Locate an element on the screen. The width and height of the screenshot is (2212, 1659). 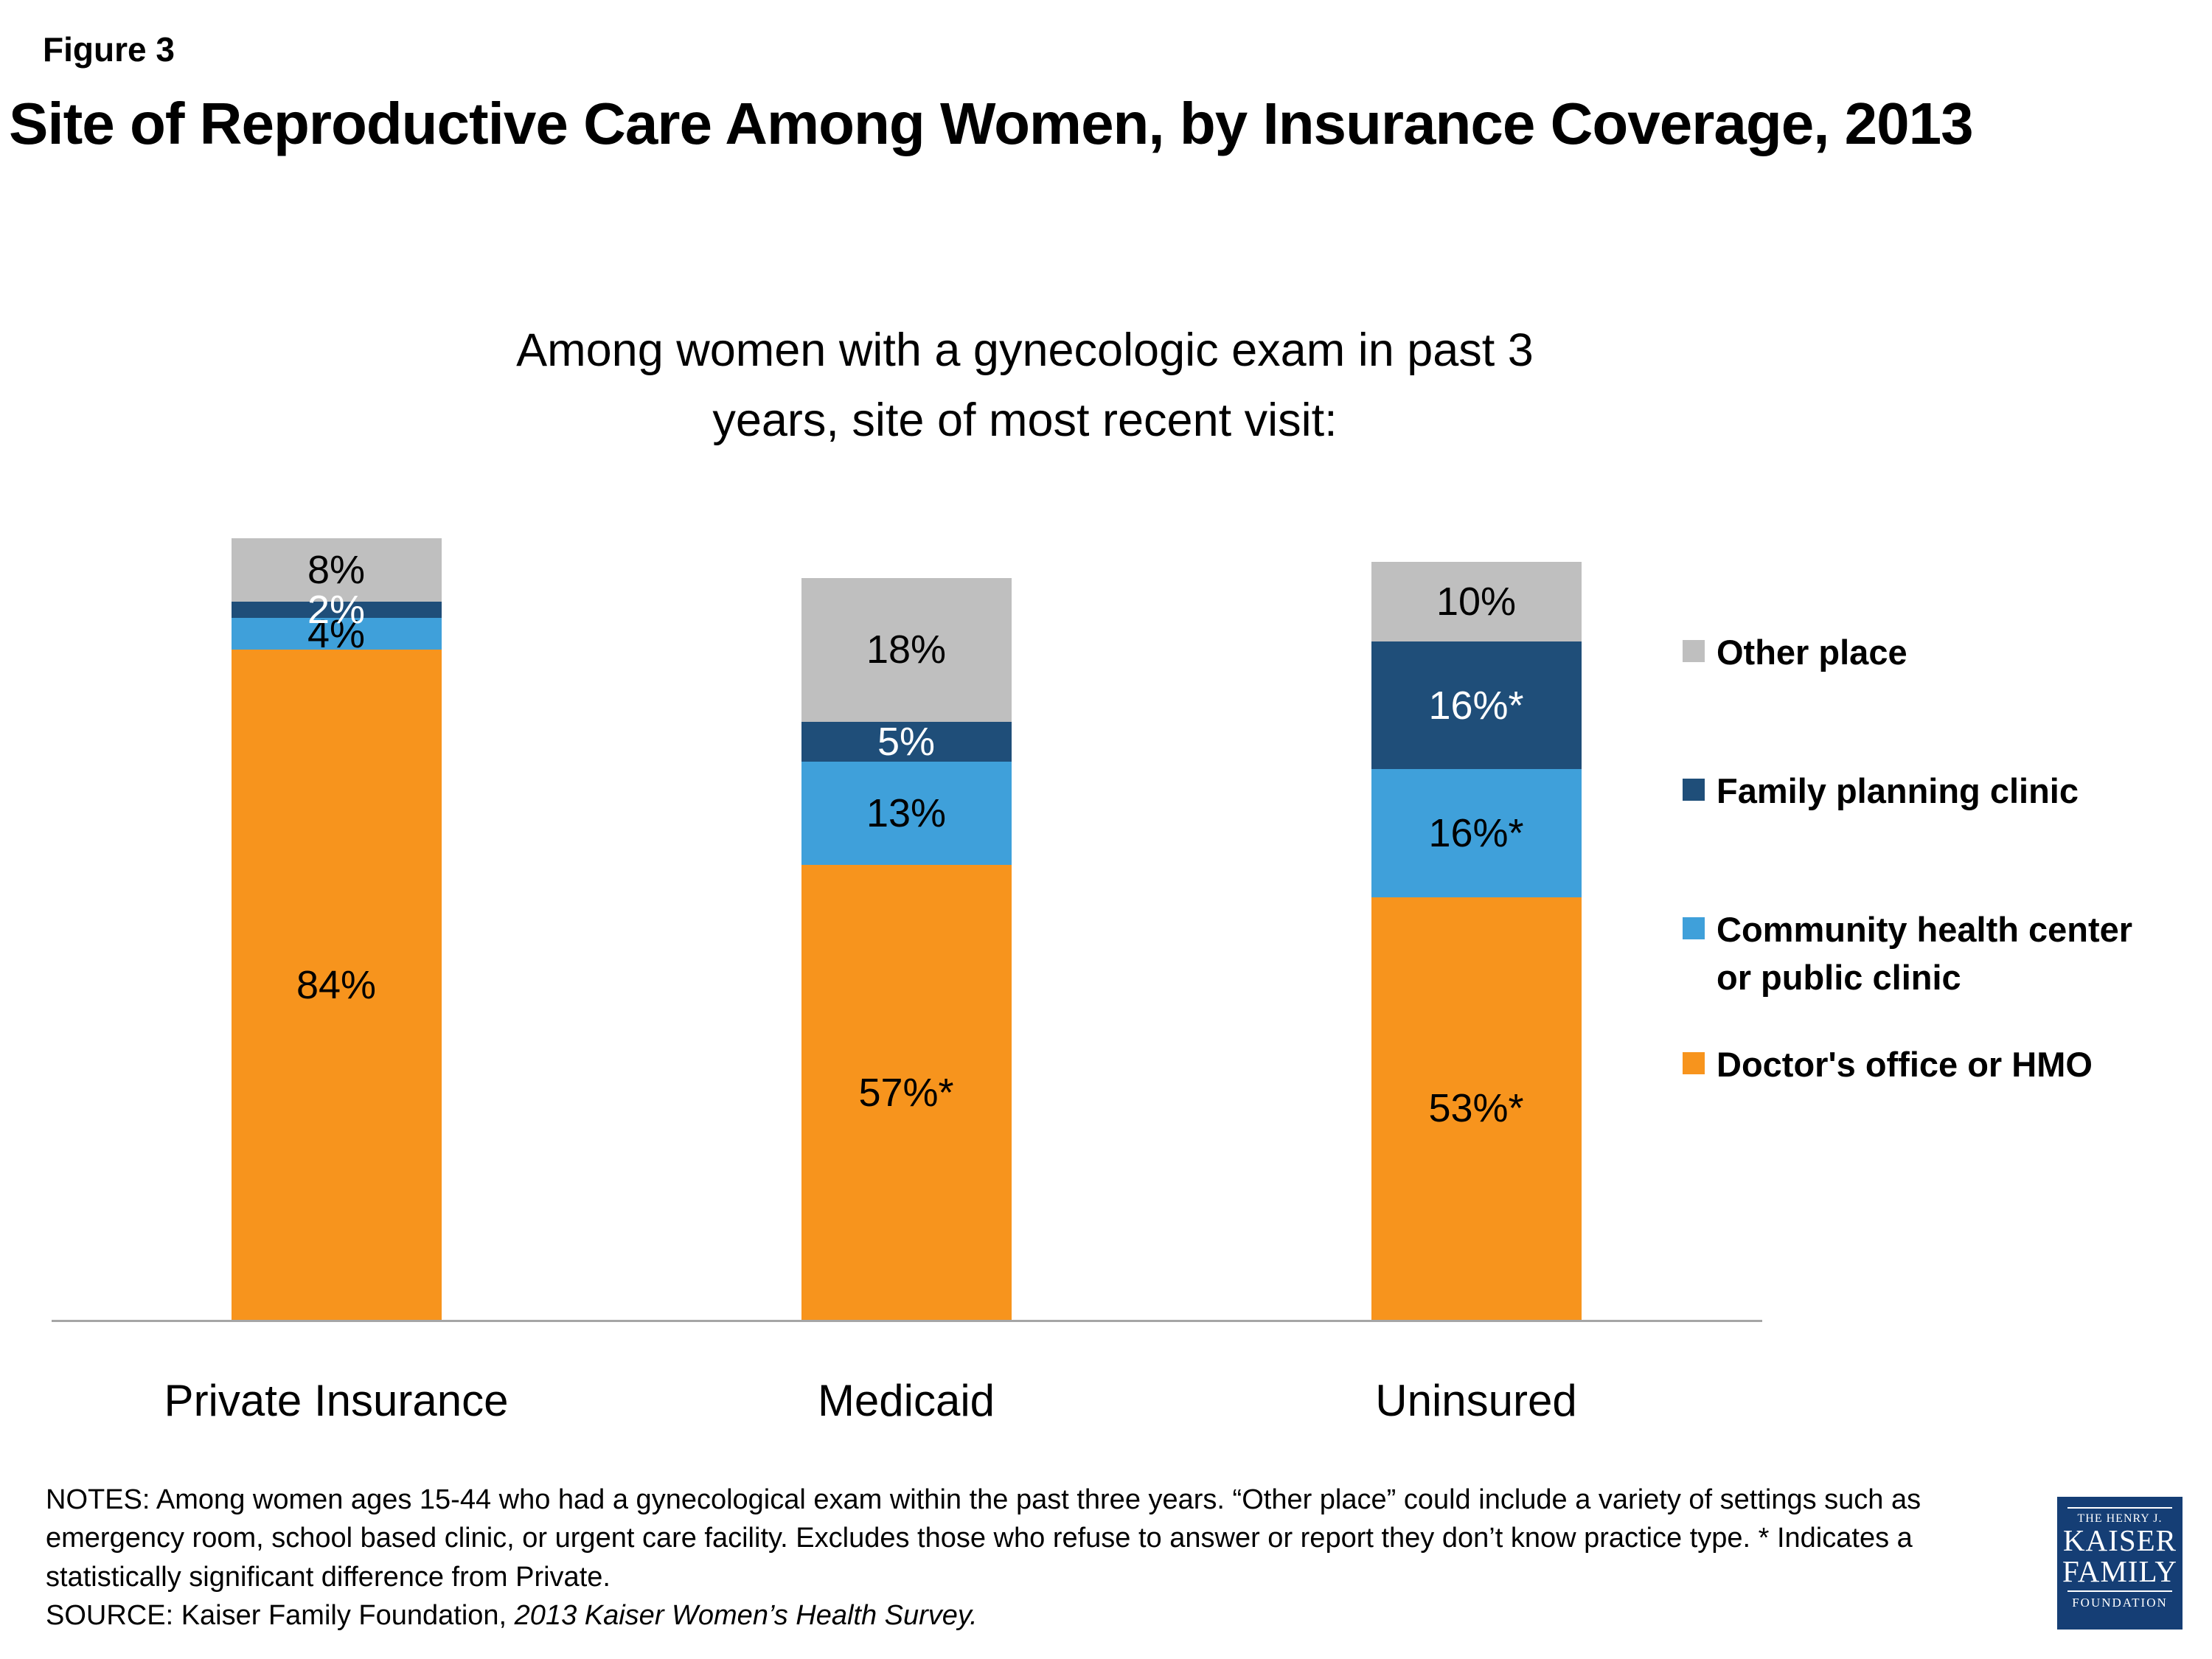
bar-value-label-other-place-medicaid: 18% is located at coordinates (906, 649).